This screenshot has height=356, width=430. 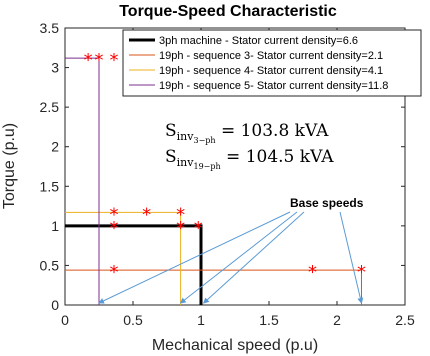 I want to click on y-tick-label: 2.5, so click(x=50, y=107).